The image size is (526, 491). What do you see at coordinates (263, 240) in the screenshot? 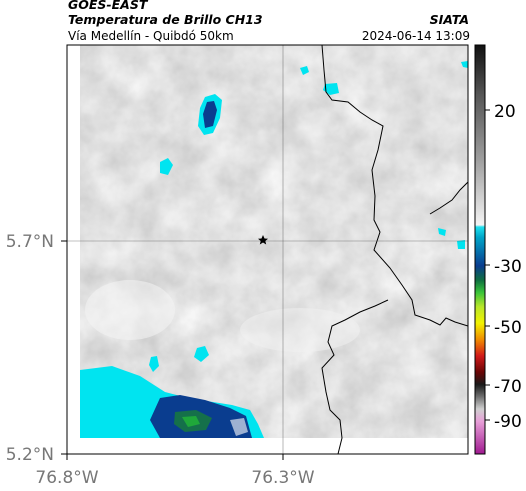
I see `star-icon` at bounding box center [263, 240].